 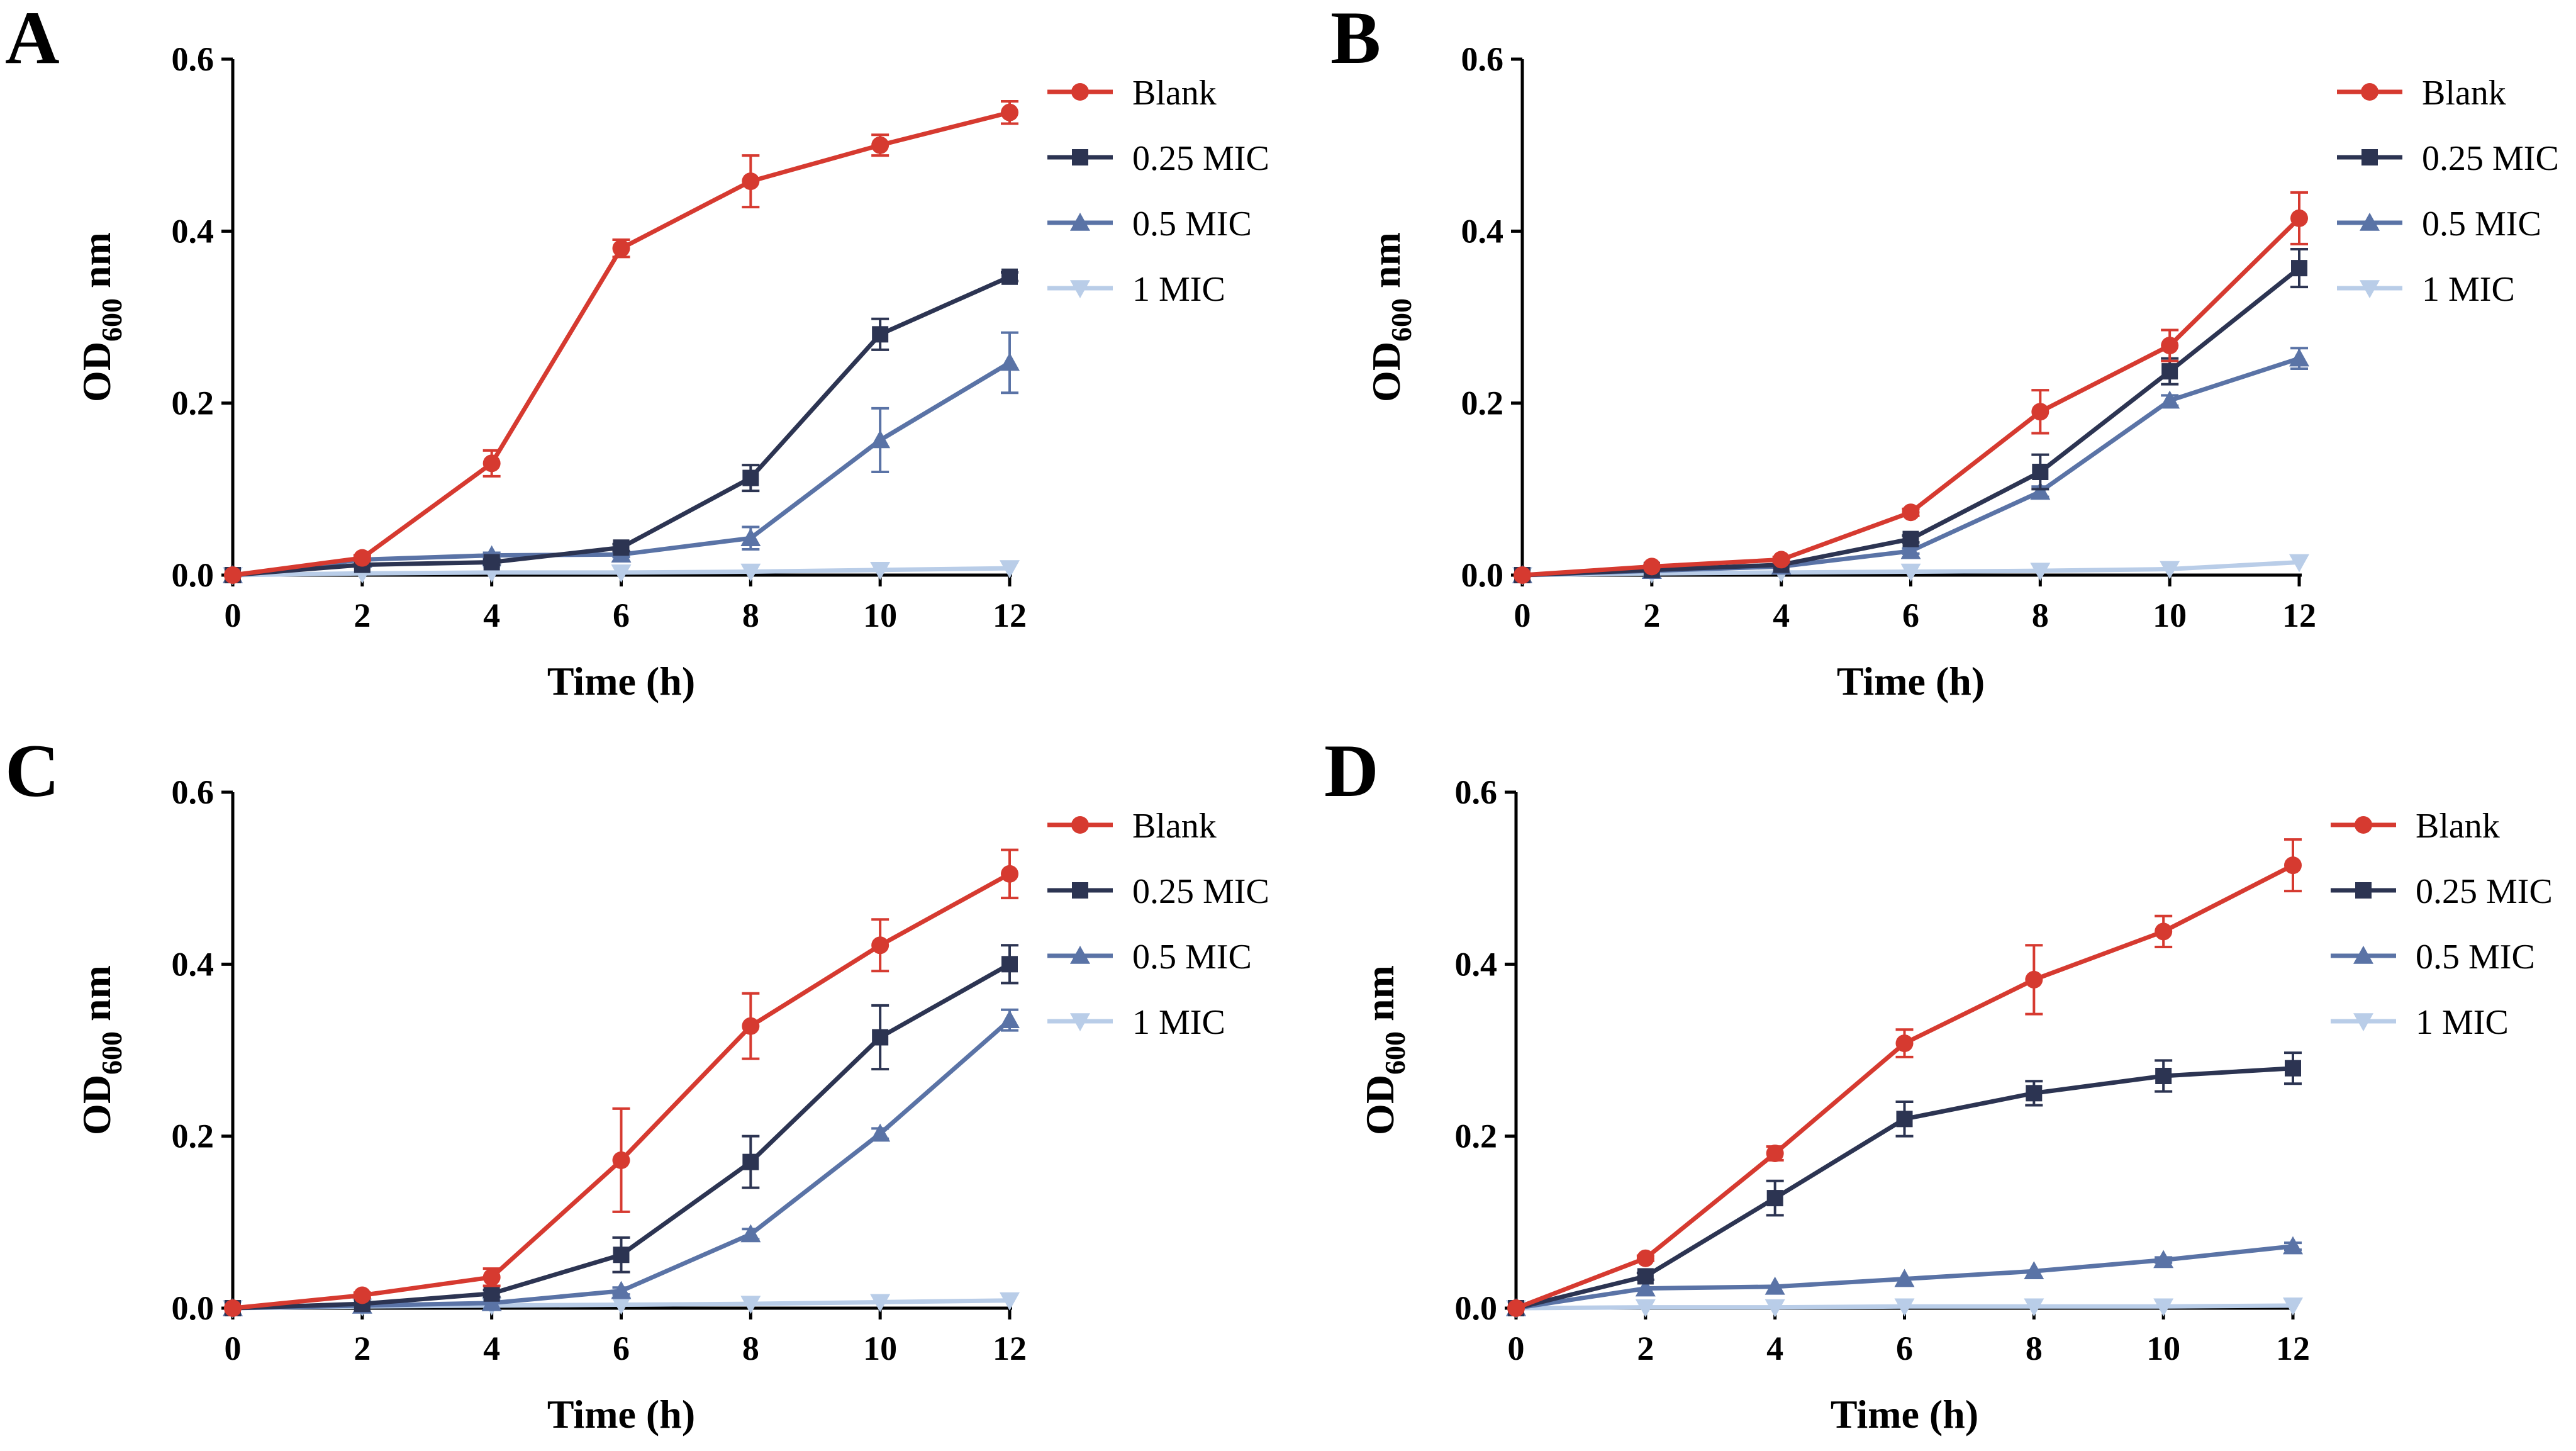 I want to click on panel-letter: C, so click(x=32, y=770).